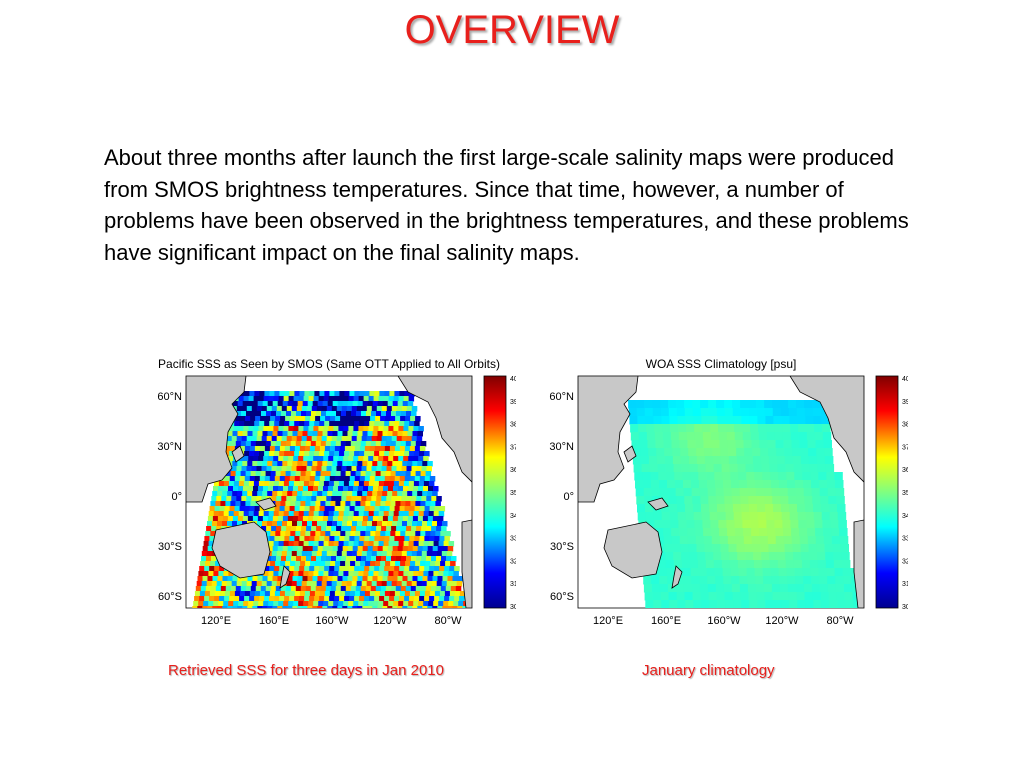 This screenshot has width=1024, height=768. I want to click on colorbar-tick-label: 33, so click(513, 539).